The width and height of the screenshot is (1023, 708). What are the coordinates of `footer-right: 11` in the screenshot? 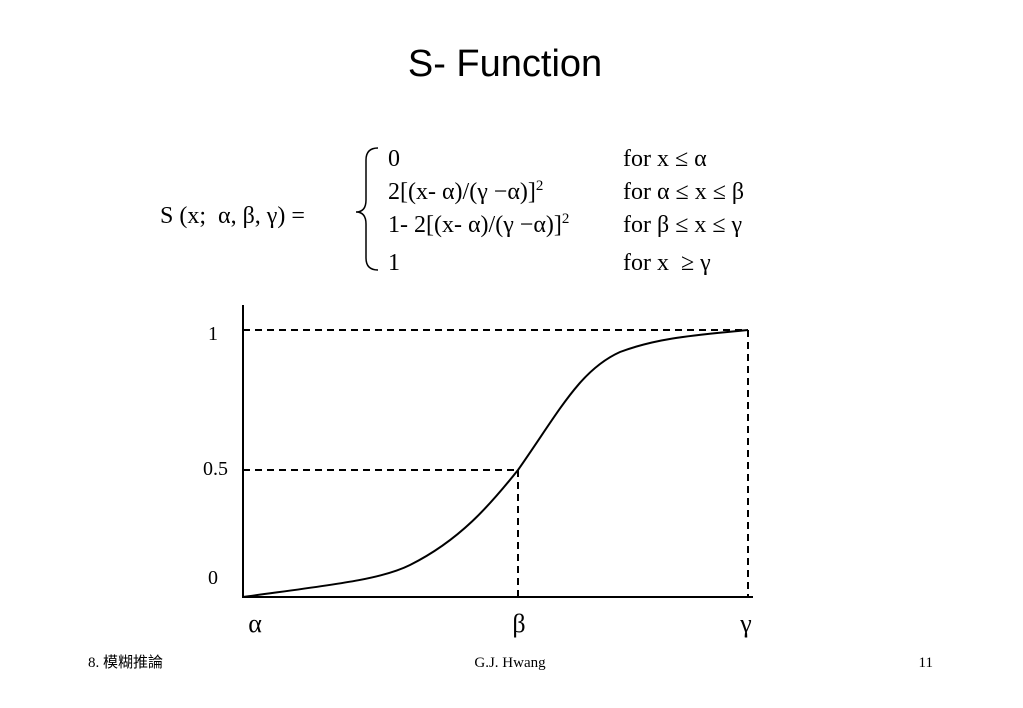 It's located at (926, 663).